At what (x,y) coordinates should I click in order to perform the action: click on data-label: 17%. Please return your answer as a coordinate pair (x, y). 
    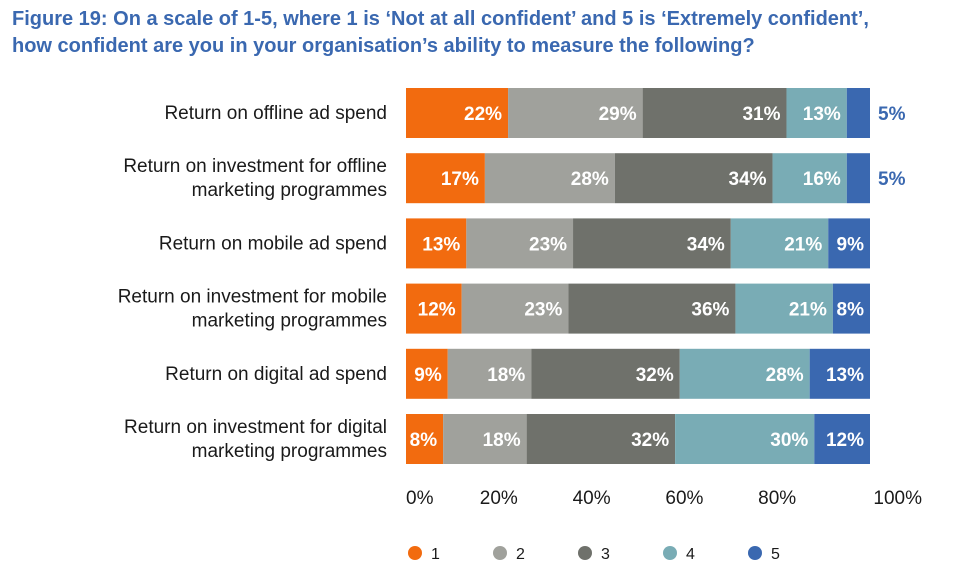
    Looking at the image, I should click on (460, 179).